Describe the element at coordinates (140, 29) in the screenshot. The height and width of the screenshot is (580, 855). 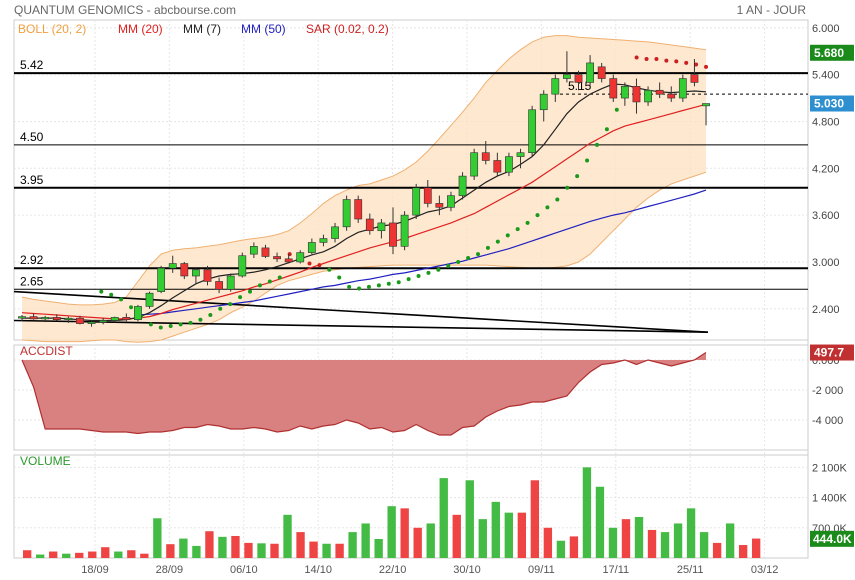
I see `legend-entry: MM (20)` at that location.